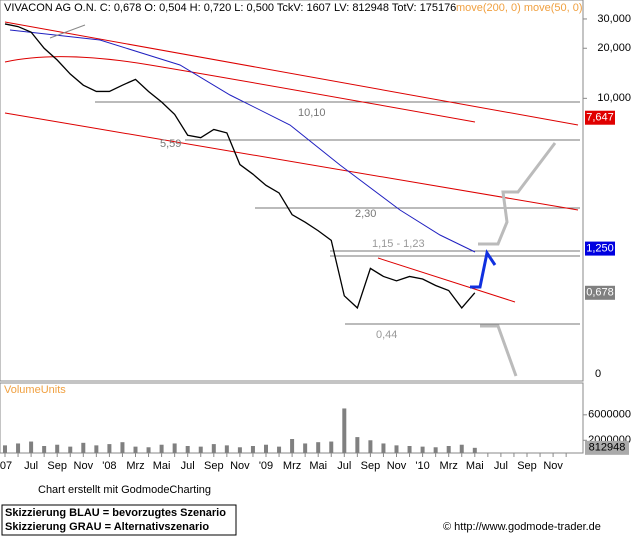 Image resolution: width=633 pixels, height=539 pixels. Describe the element at coordinates (386, 335) in the screenshot. I see `annotation: 0,44` at that location.